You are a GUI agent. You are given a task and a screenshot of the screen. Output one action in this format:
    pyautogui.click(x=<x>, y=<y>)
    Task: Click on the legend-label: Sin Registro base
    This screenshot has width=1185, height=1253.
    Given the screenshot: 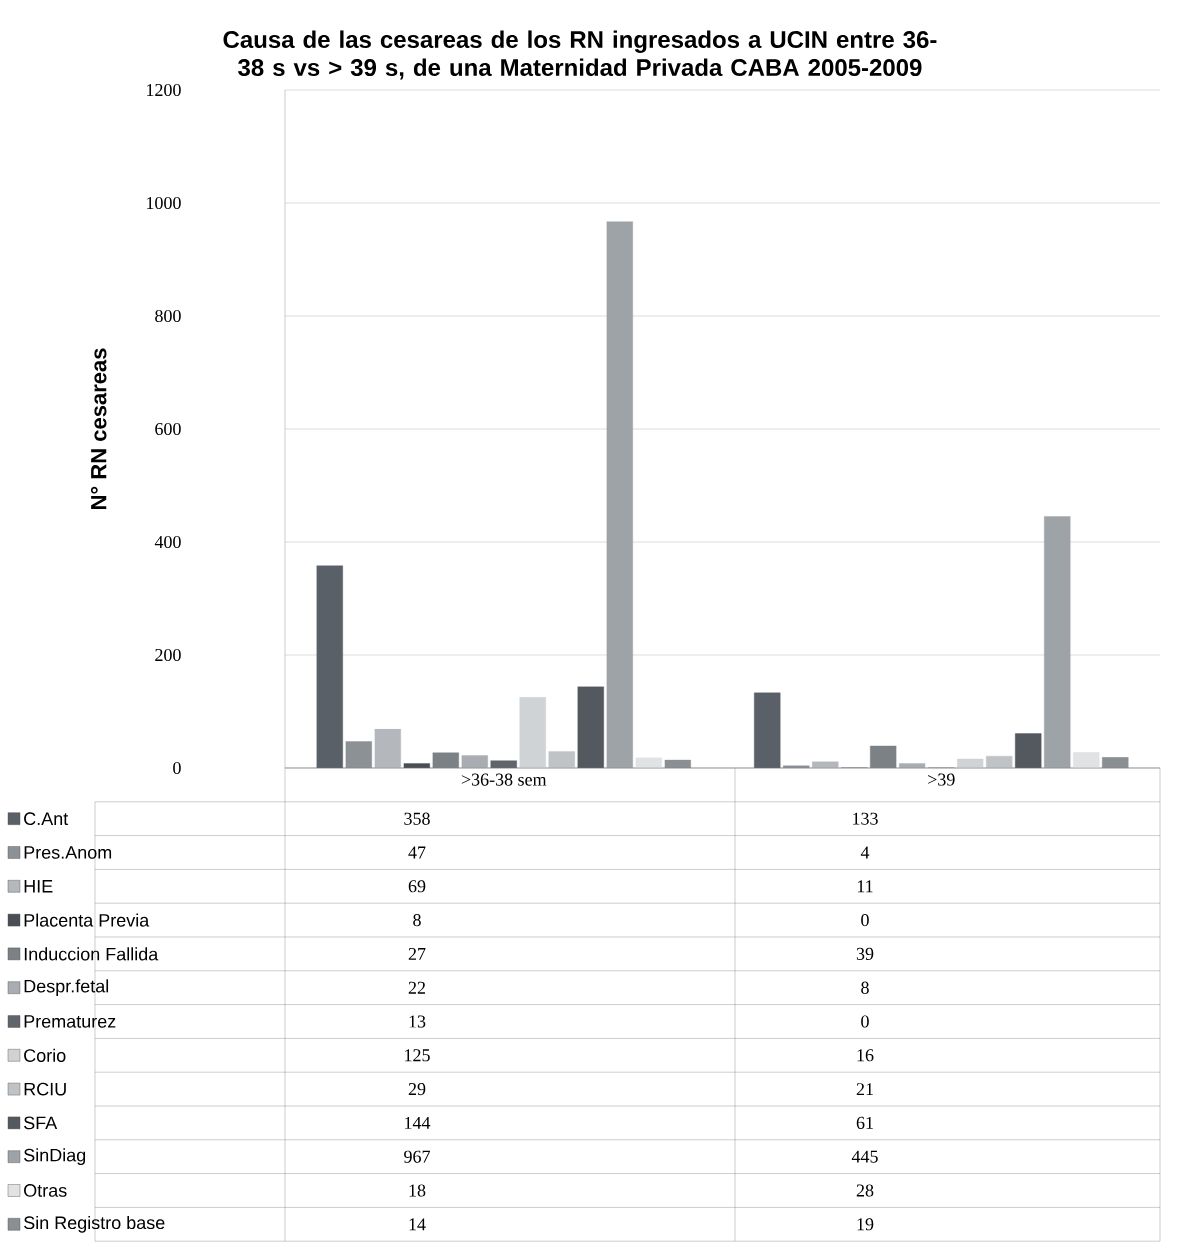 What is the action you would take?
    pyautogui.click(x=94, y=1224)
    